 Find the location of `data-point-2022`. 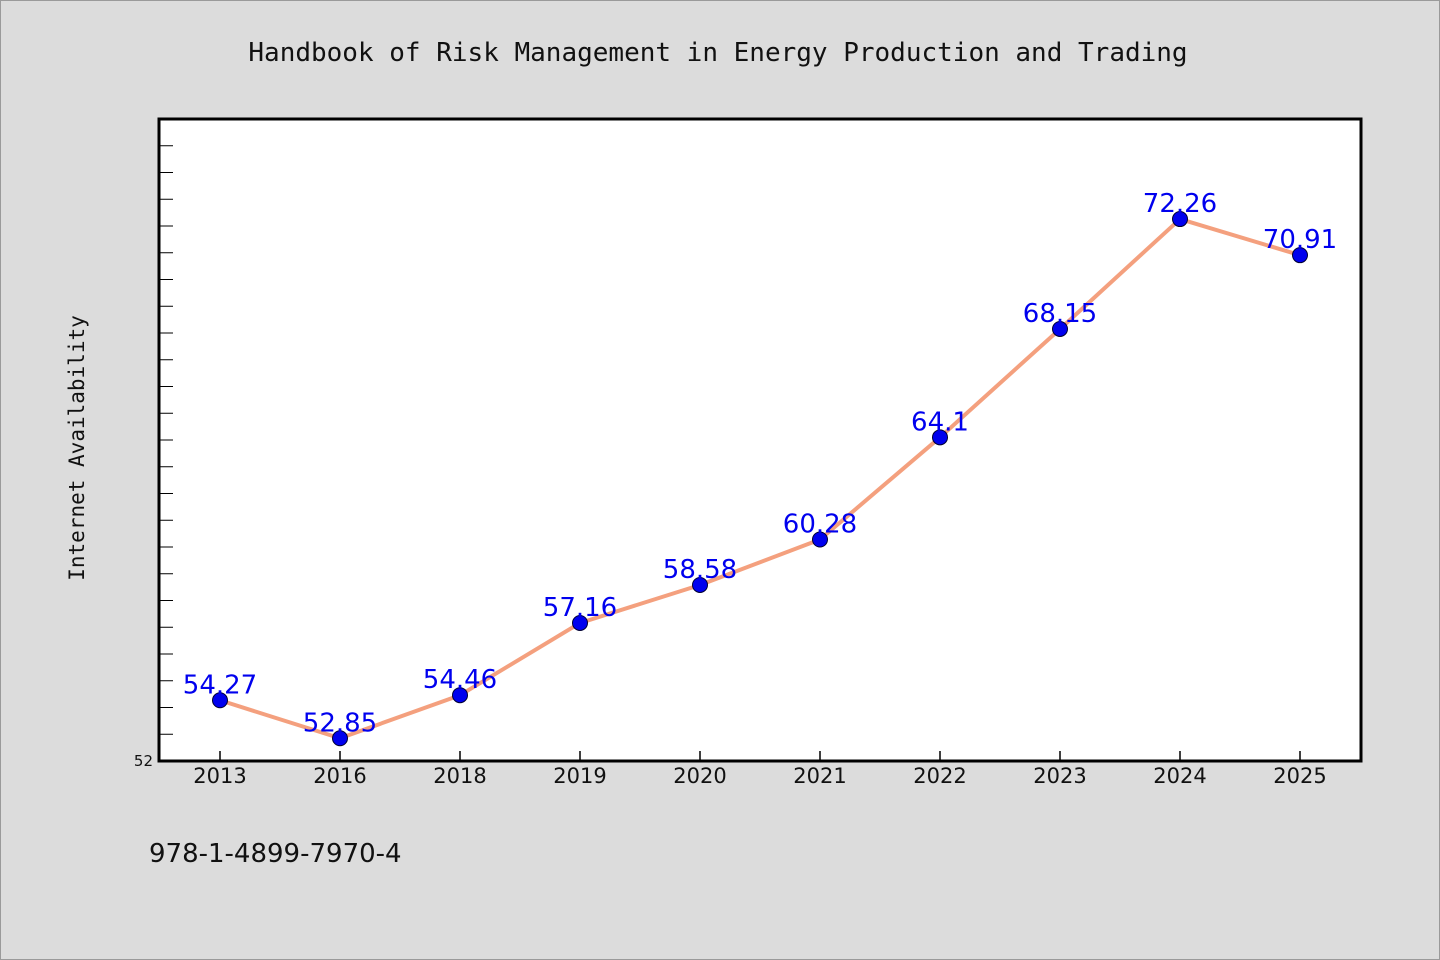

data-point-2022 is located at coordinates (940, 437).